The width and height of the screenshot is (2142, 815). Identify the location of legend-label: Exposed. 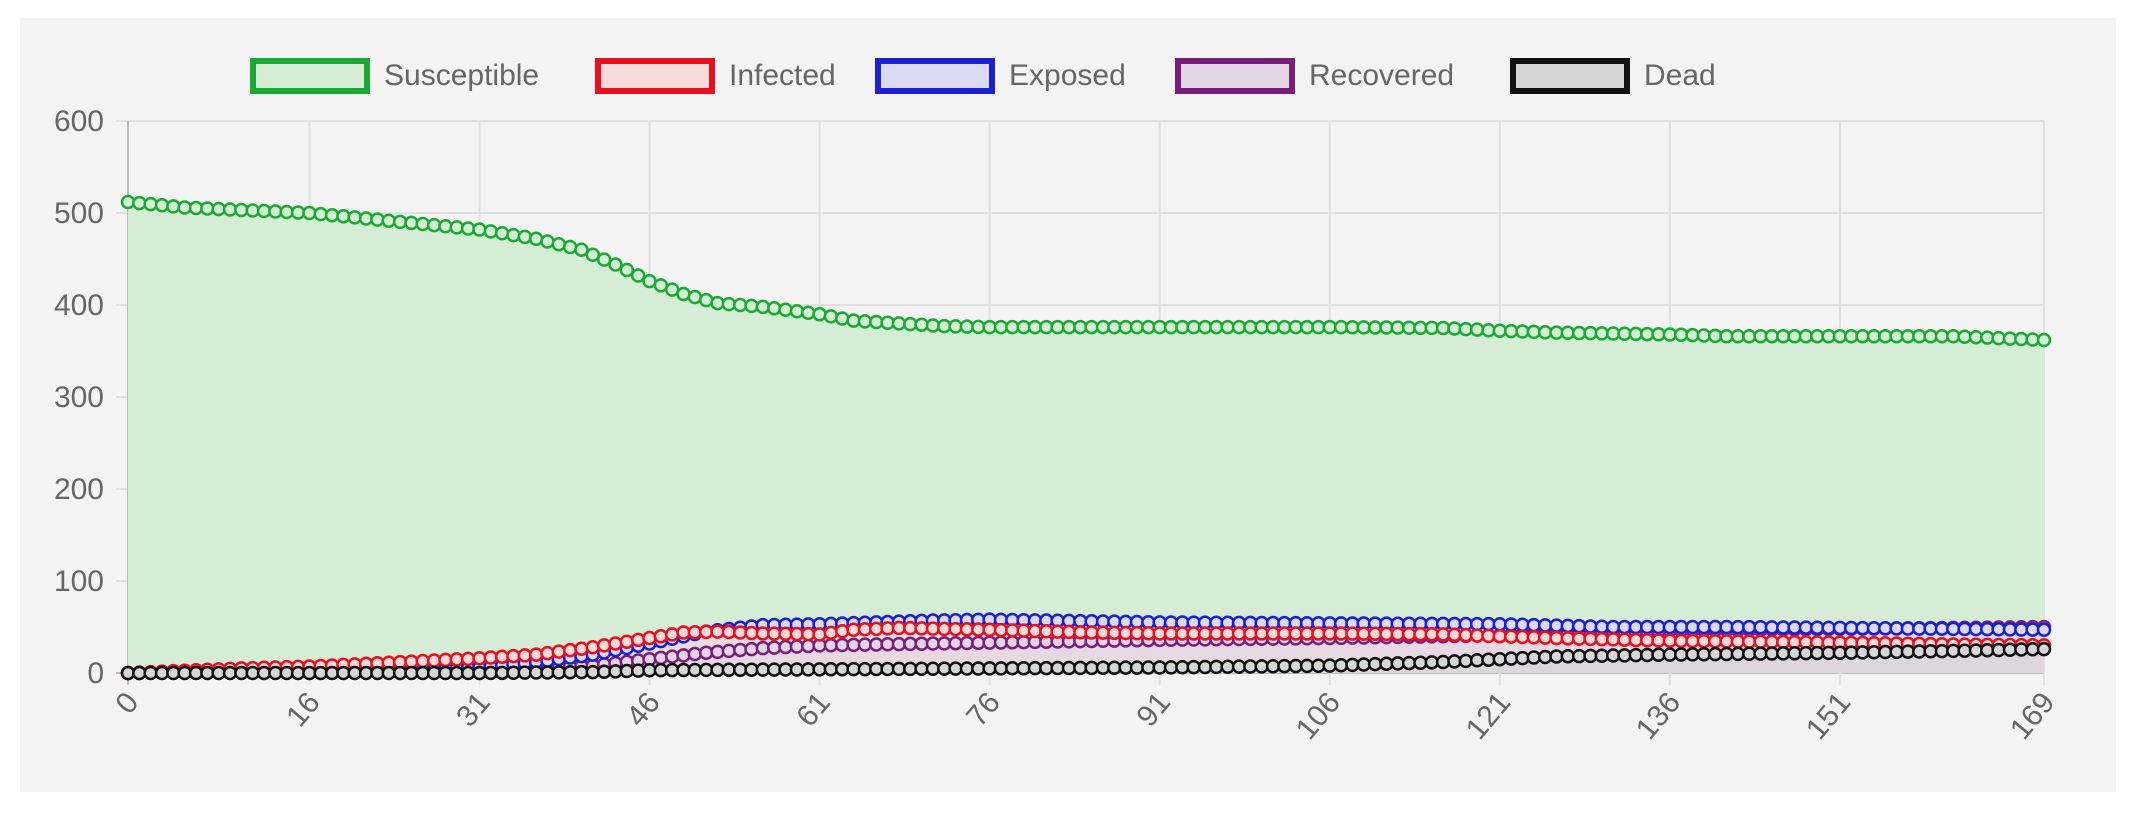
(1067, 75).